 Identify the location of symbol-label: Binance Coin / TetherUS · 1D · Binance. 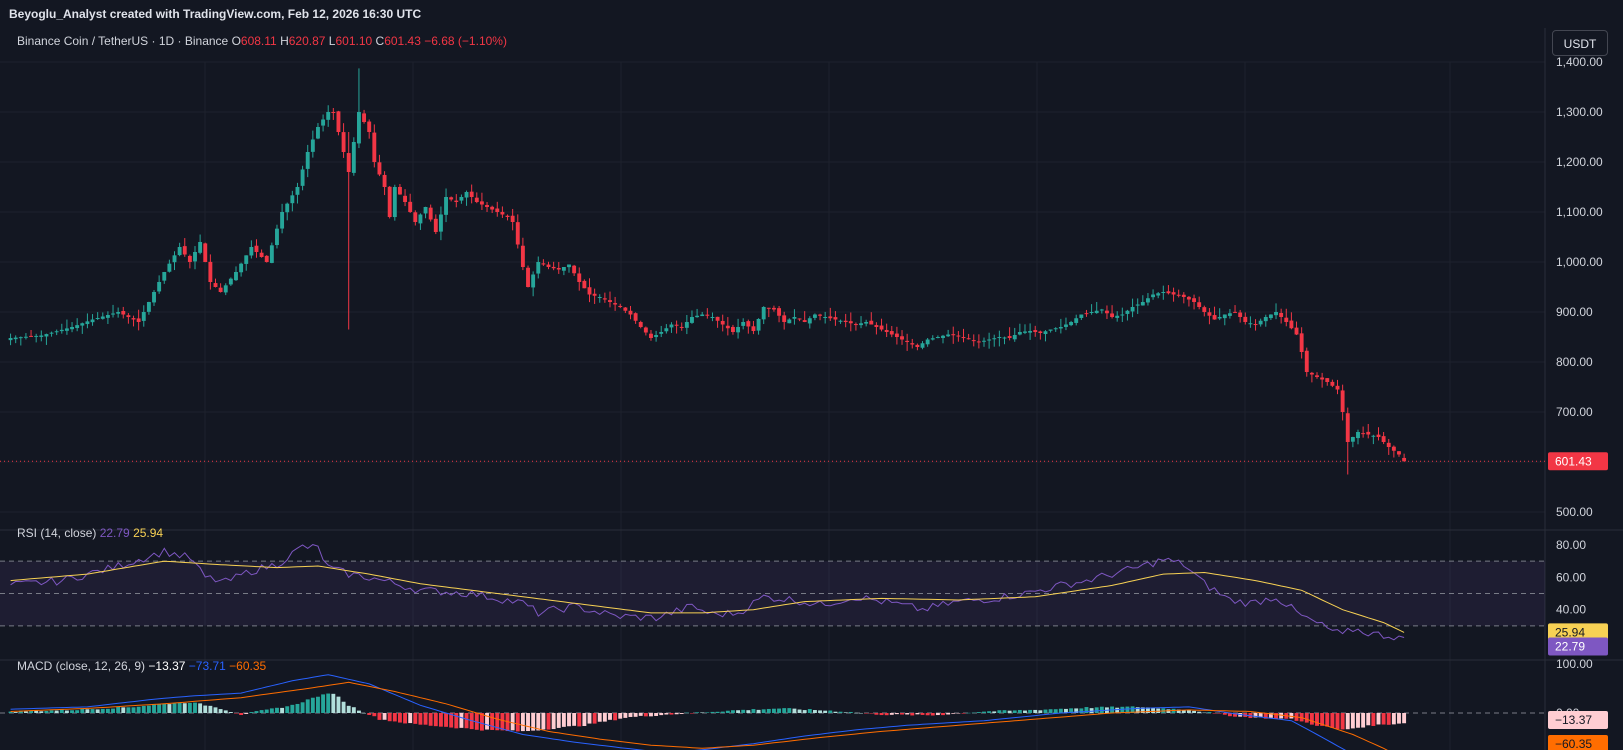
(123, 41).